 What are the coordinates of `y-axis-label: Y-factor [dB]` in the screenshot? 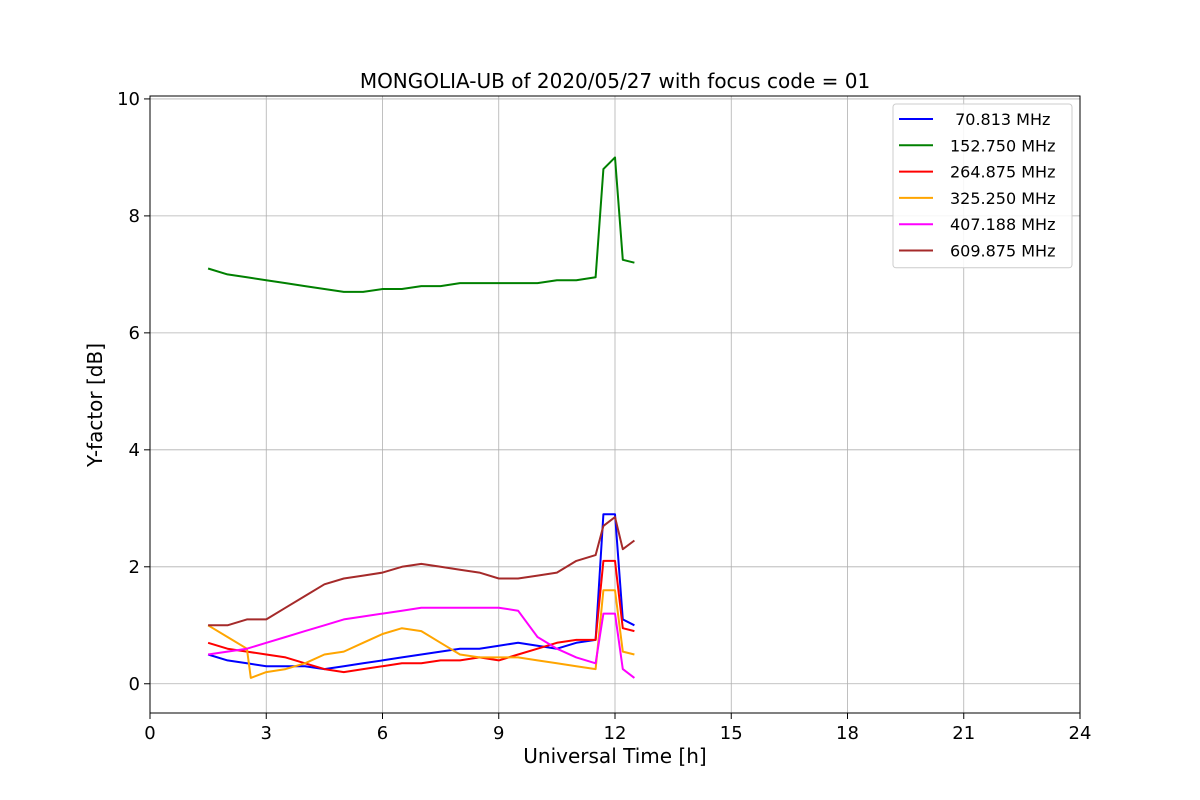 It's located at (95, 405).